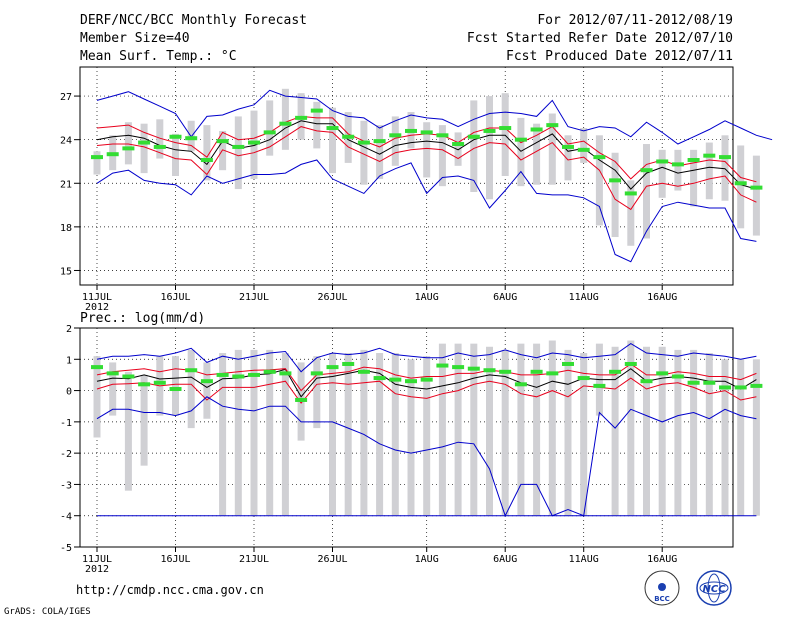 The width and height of the screenshot is (800, 618). I want to click on source-url: http://cmdp.ncc.cma.gov.cn, so click(170, 590).